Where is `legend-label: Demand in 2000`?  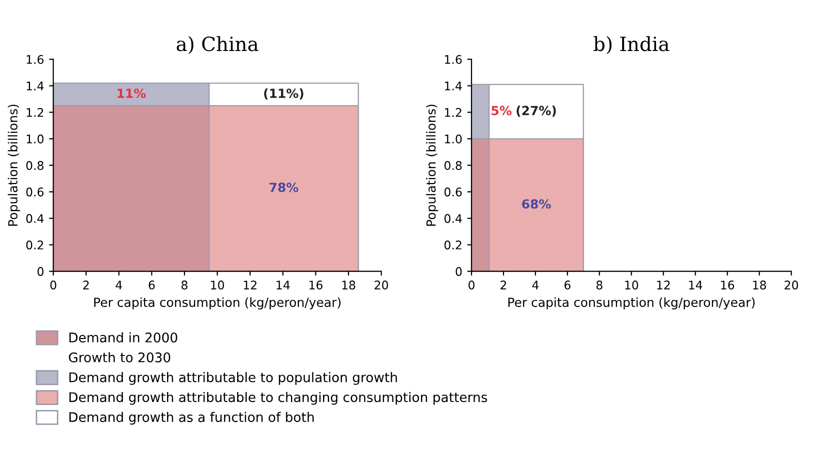
legend-label: Demand in 2000 is located at coordinates (123, 337).